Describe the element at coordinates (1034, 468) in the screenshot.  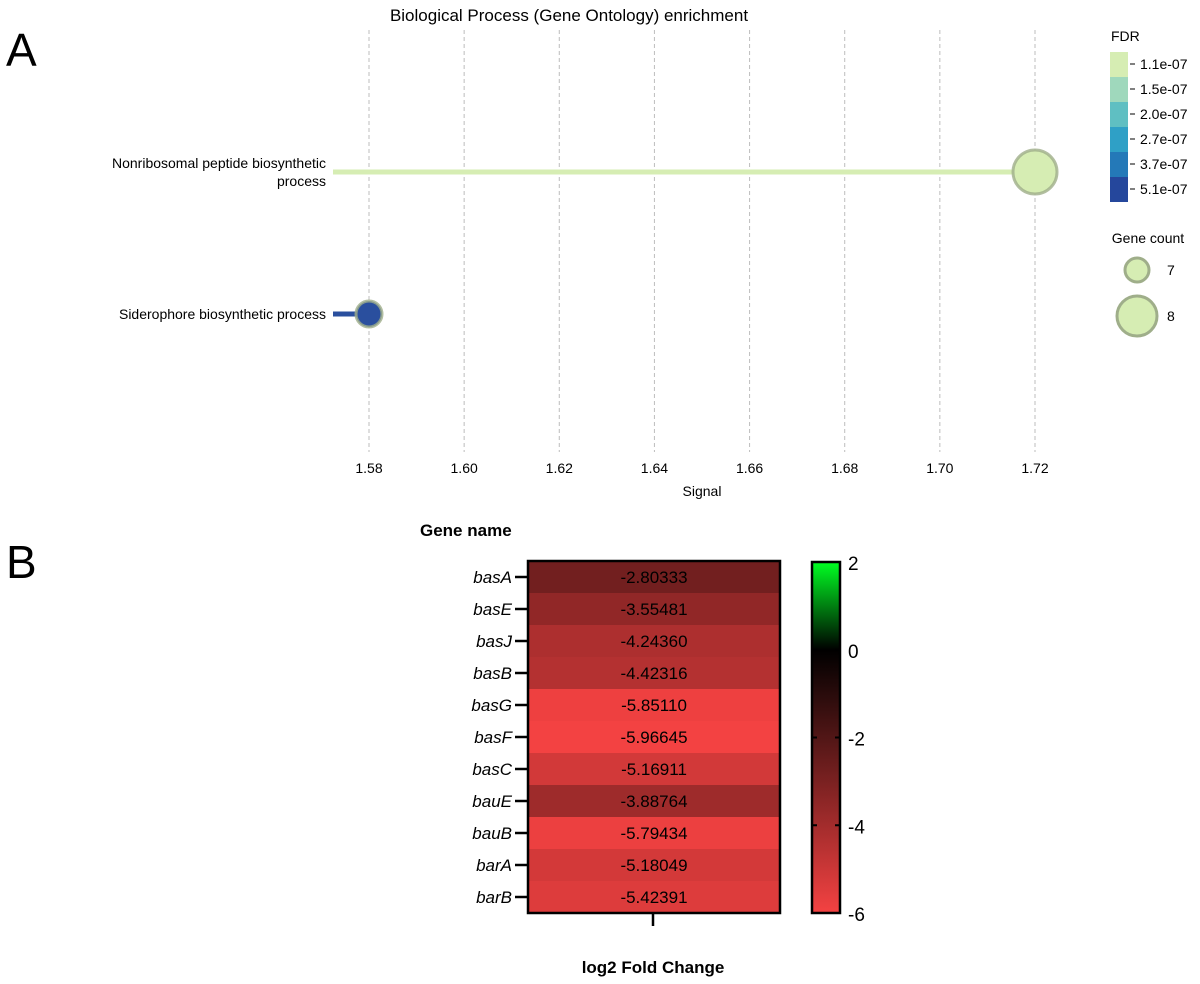
I see `x-tick-label: 1.72` at that location.